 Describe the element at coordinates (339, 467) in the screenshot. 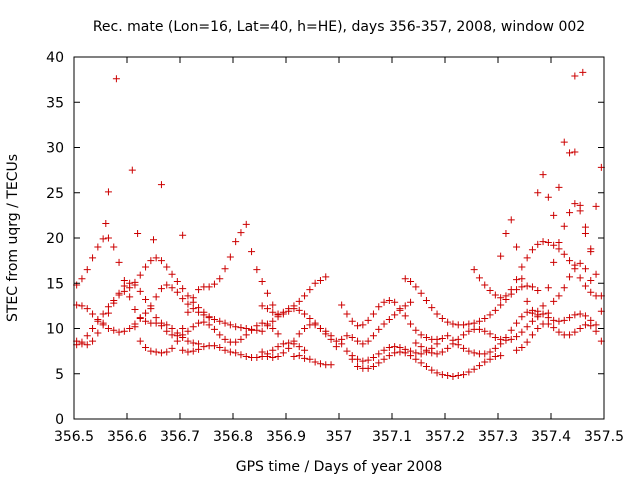

I see `x-axis-label: GPS time / Days of year 2008` at that location.